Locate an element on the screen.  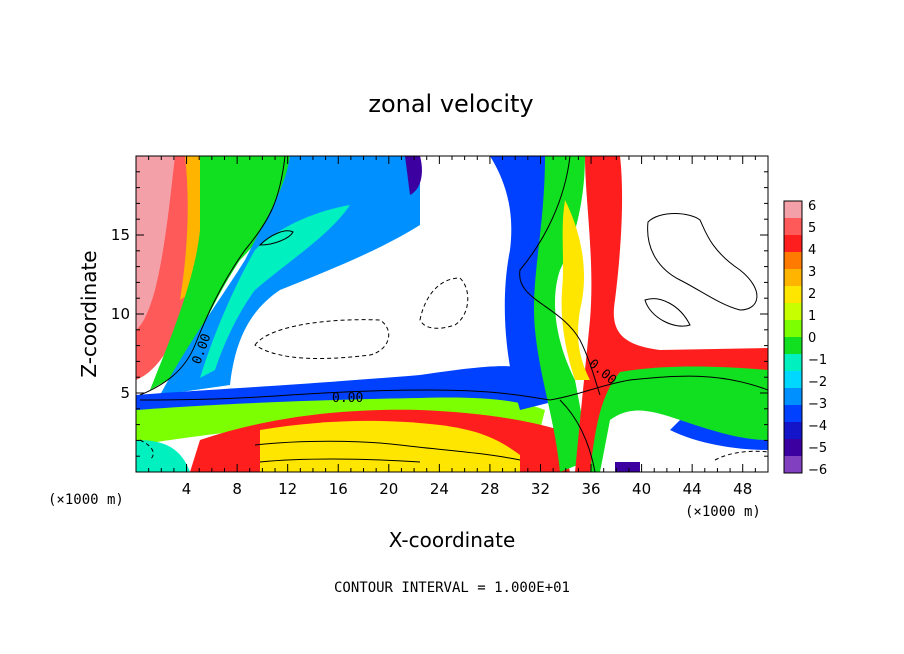
colorbar-tick-label-10: −4 is located at coordinates (817, 426).